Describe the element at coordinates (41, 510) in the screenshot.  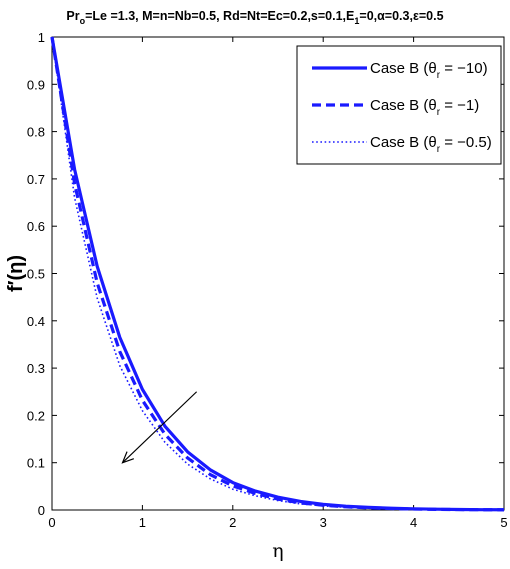
I see `y-tick-label: 0` at that location.